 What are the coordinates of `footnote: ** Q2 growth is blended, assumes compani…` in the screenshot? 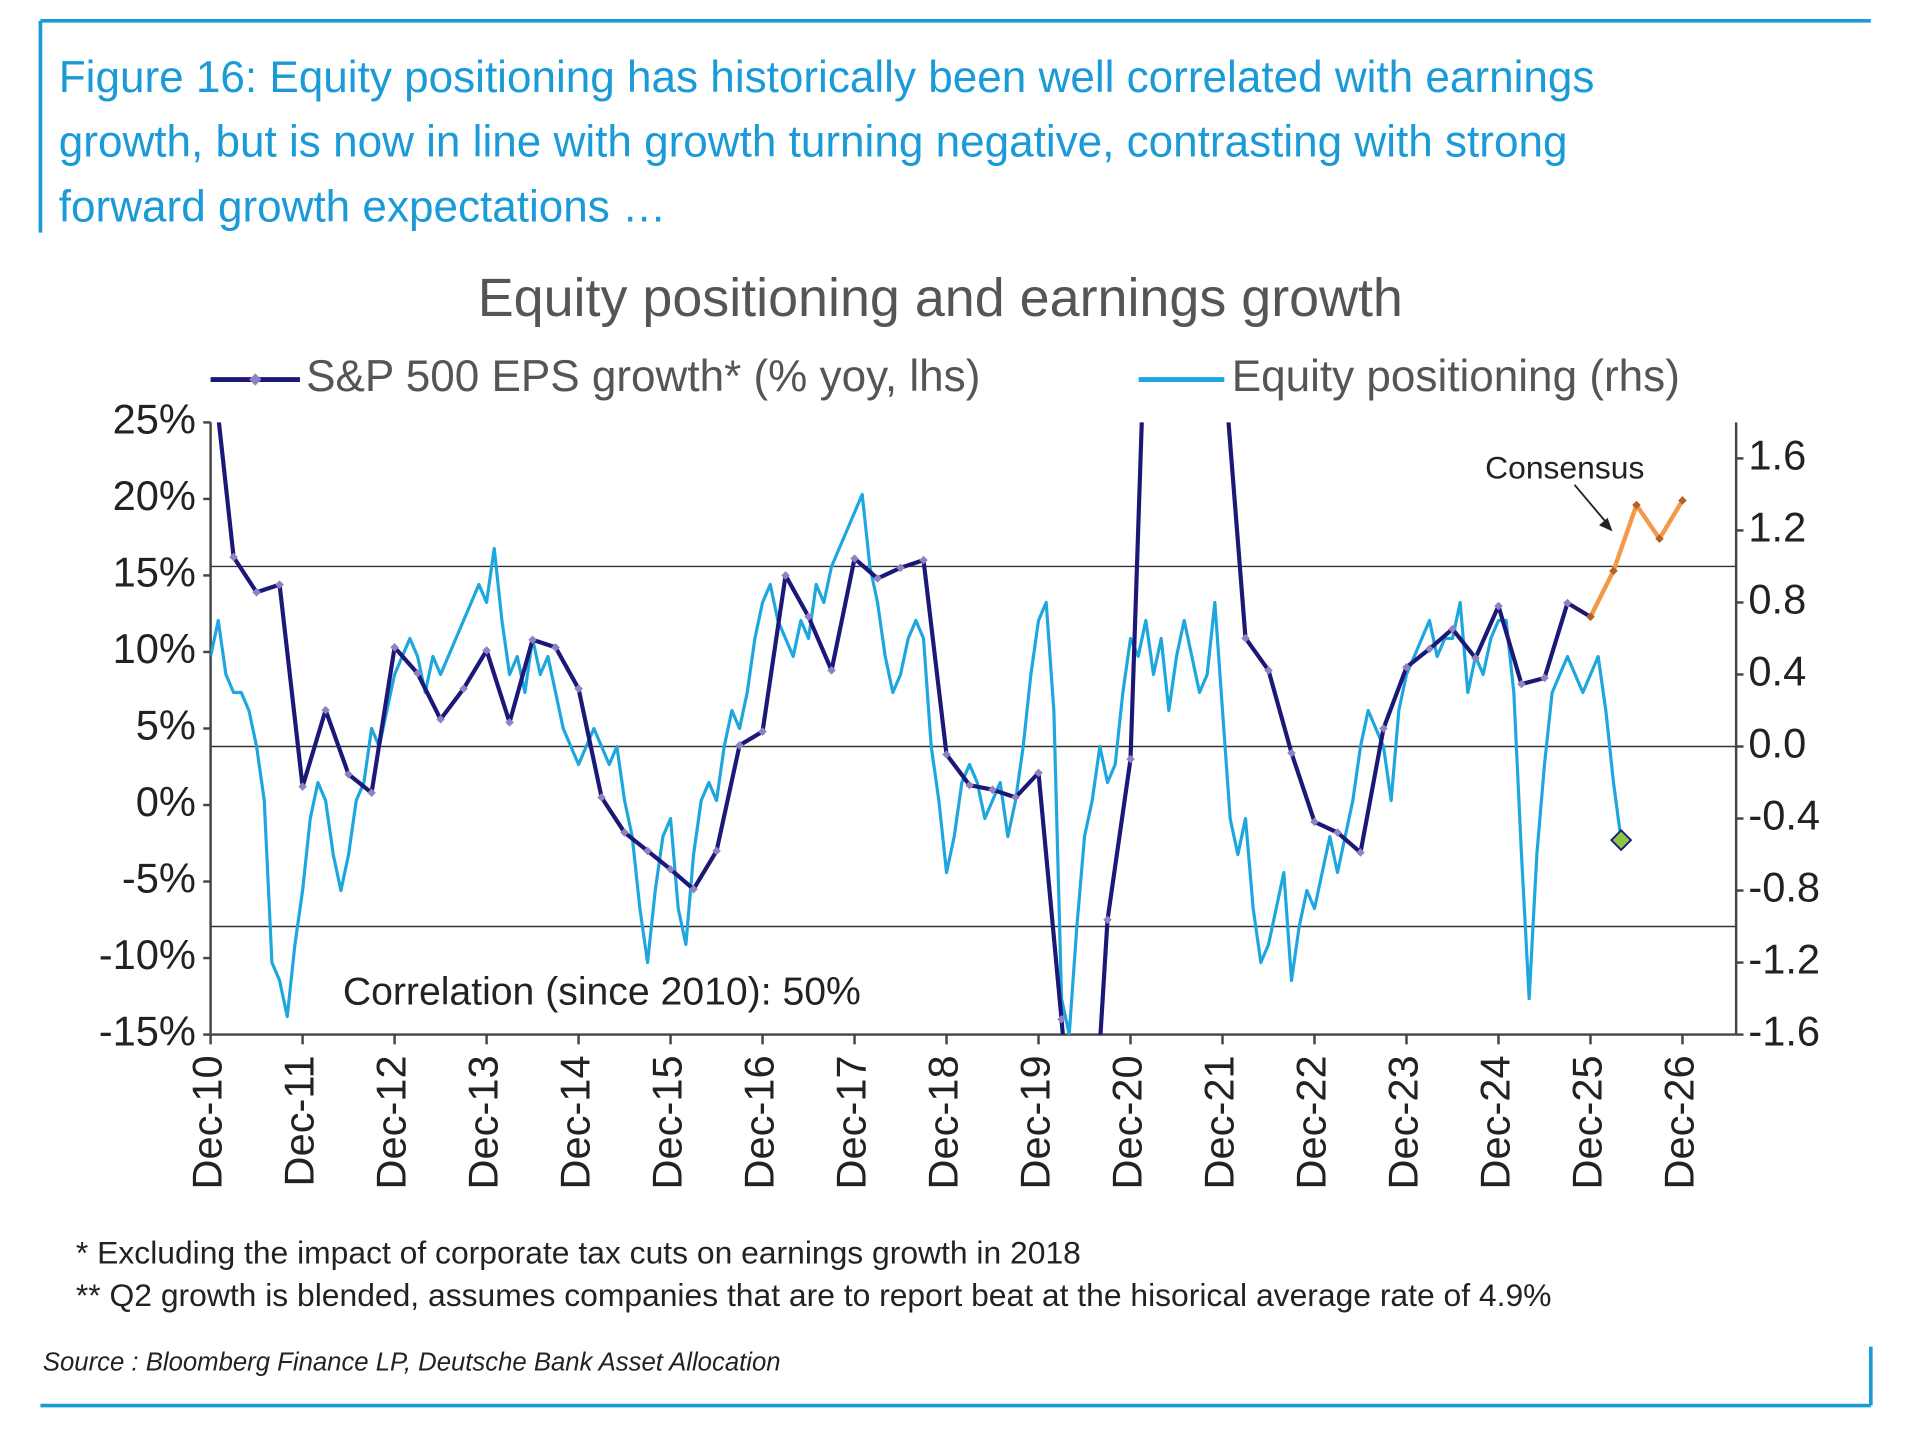 It's located at (814, 1295).